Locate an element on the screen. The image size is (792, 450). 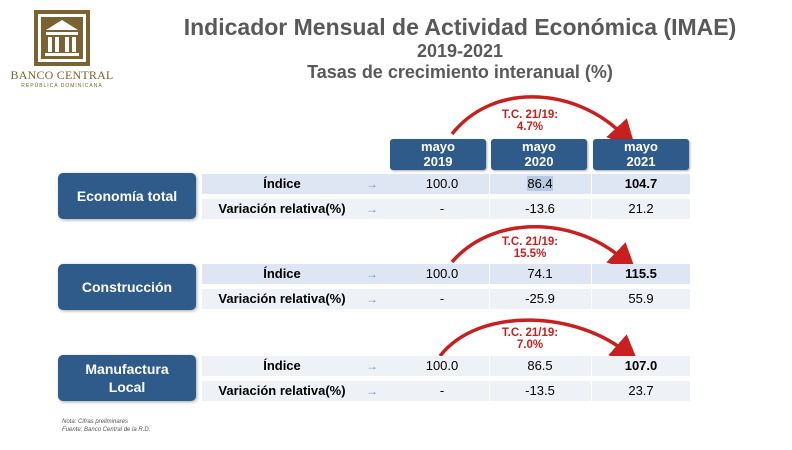
tc-arrow-construccion is located at coordinates (543, 248).